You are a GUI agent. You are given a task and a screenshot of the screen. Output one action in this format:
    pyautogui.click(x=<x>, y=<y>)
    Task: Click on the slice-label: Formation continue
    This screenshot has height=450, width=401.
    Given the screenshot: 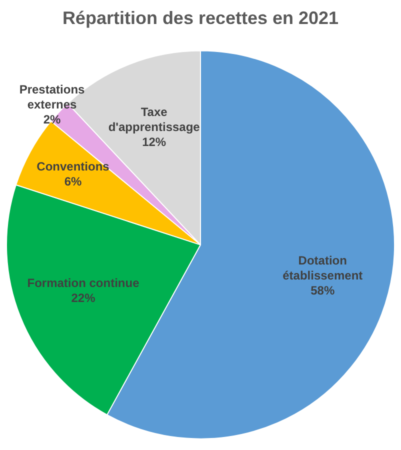 What is the action you would take?
    pyautogui.click(x=83, y=283)
    